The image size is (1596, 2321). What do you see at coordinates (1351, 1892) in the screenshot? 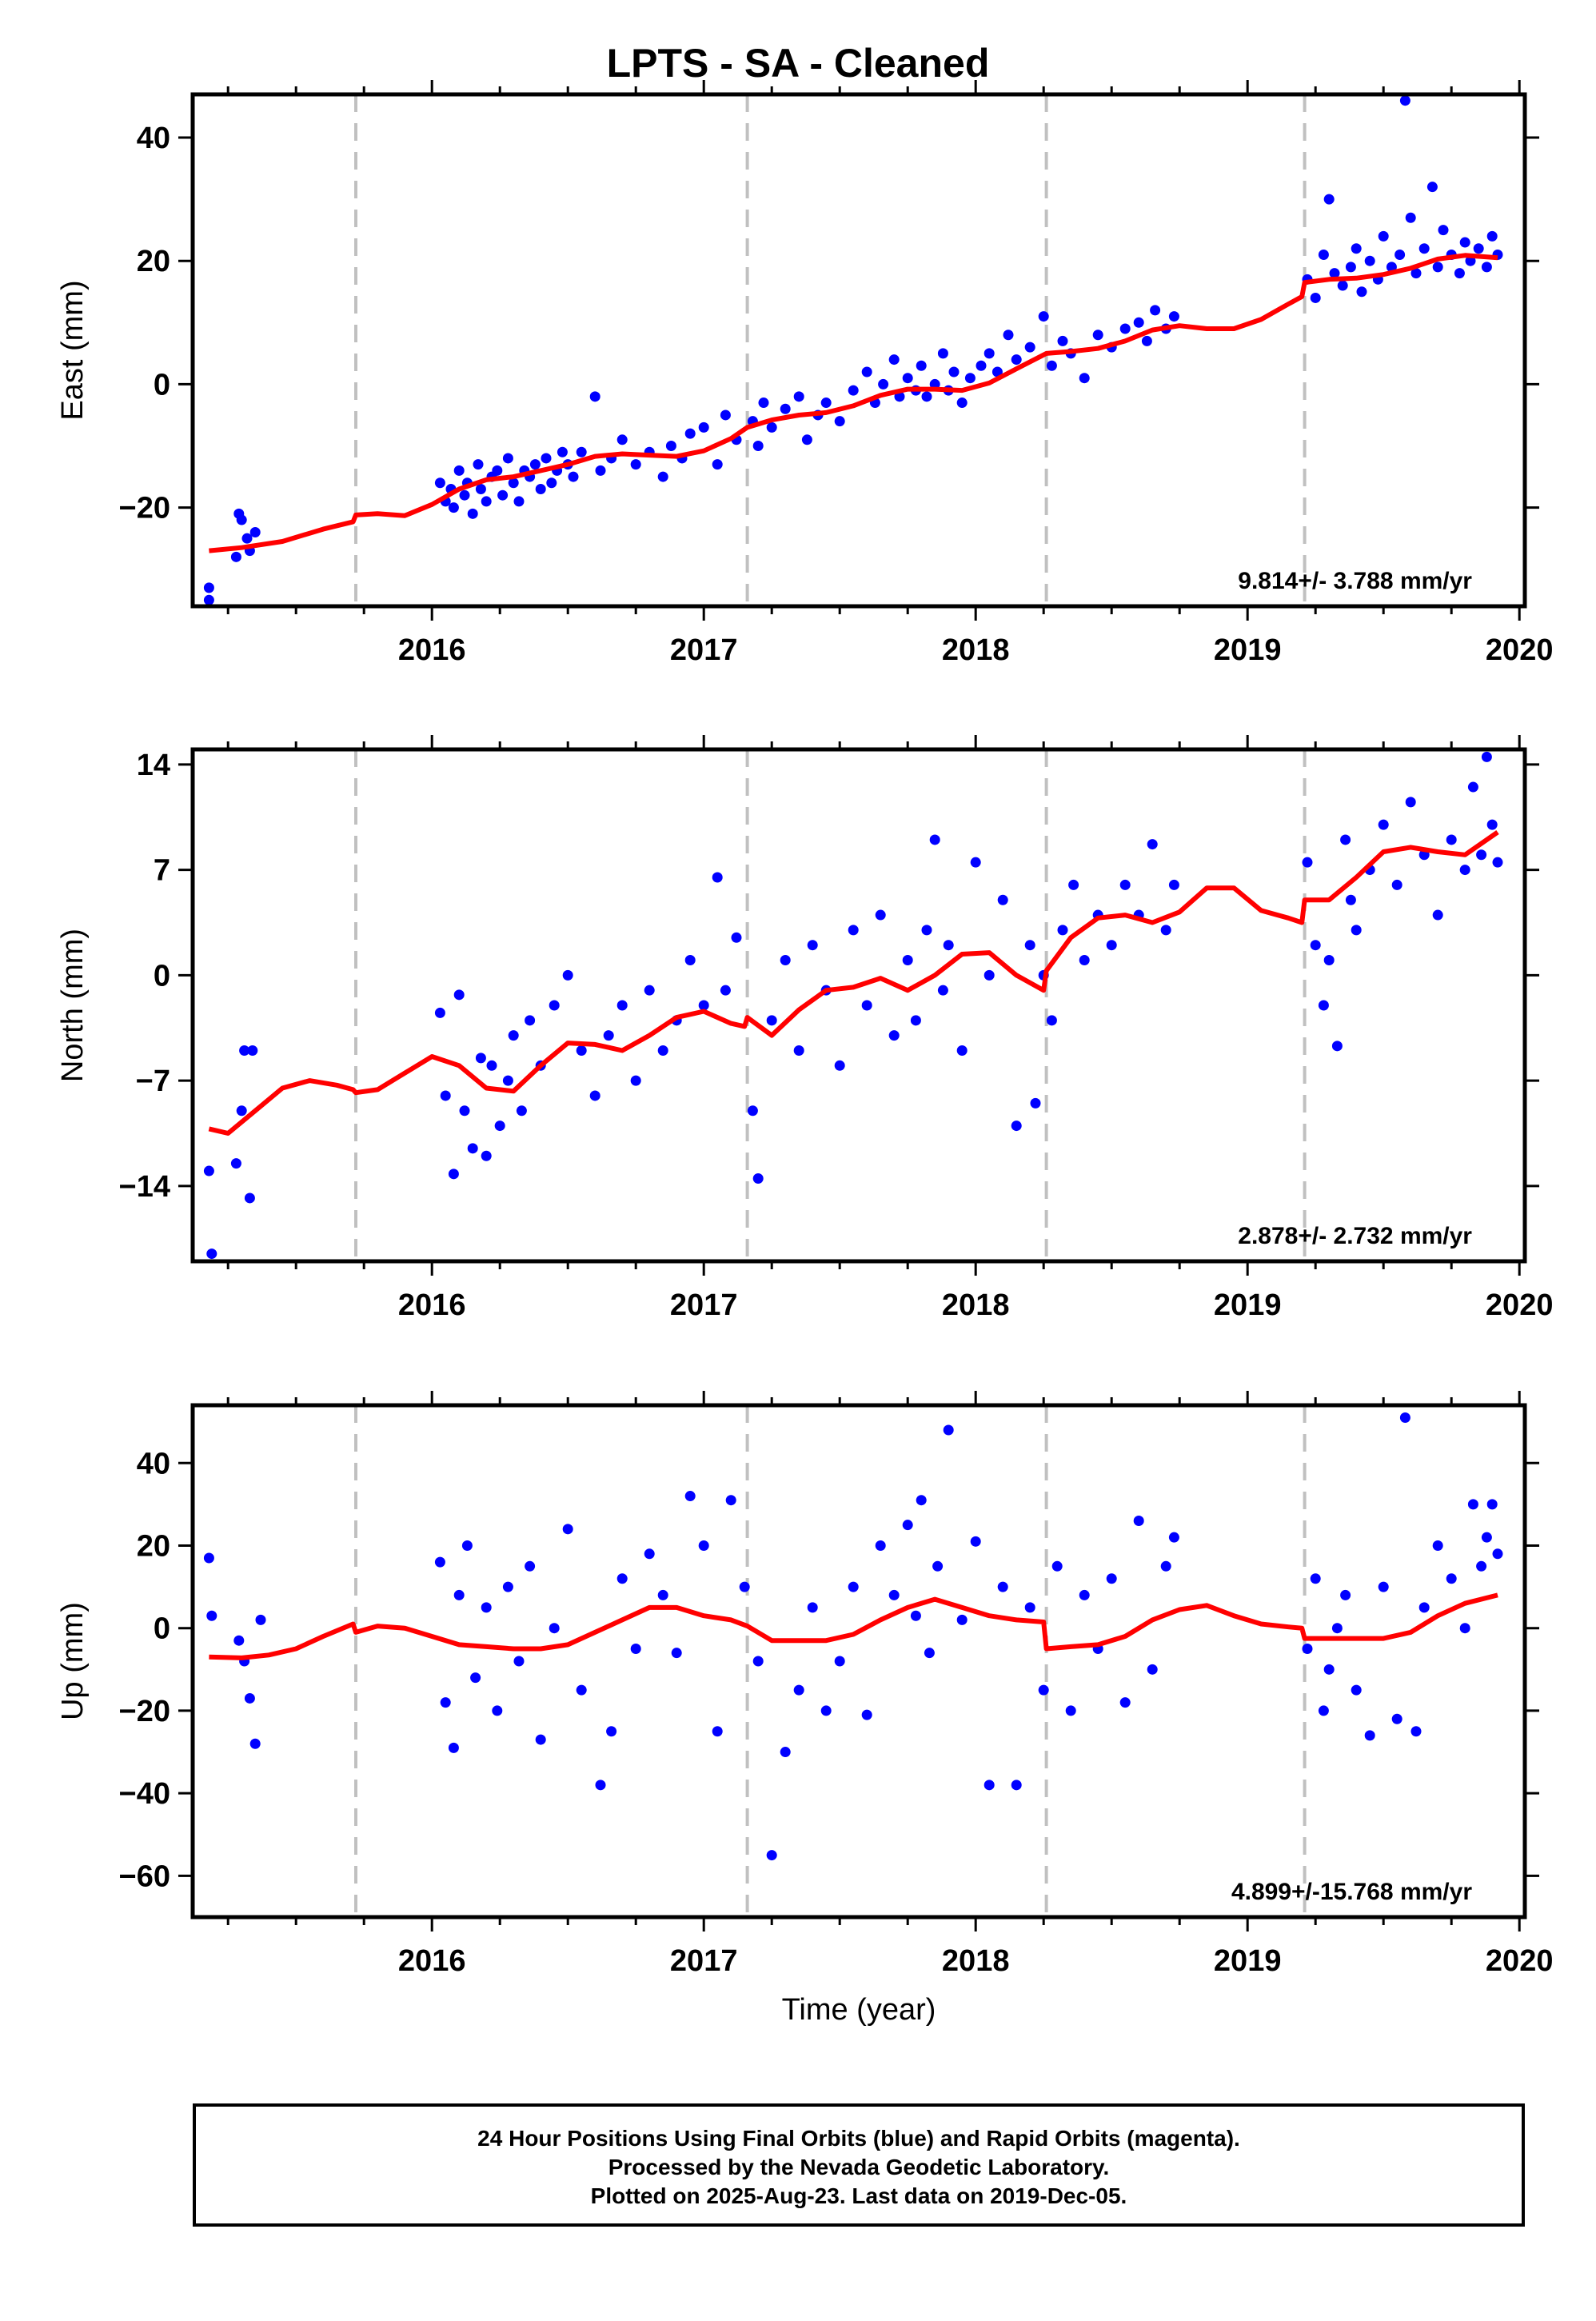
I see `velocity-annotation: 4.899+/-15.768 mm/yr` at bounding box center [1351, 1892].